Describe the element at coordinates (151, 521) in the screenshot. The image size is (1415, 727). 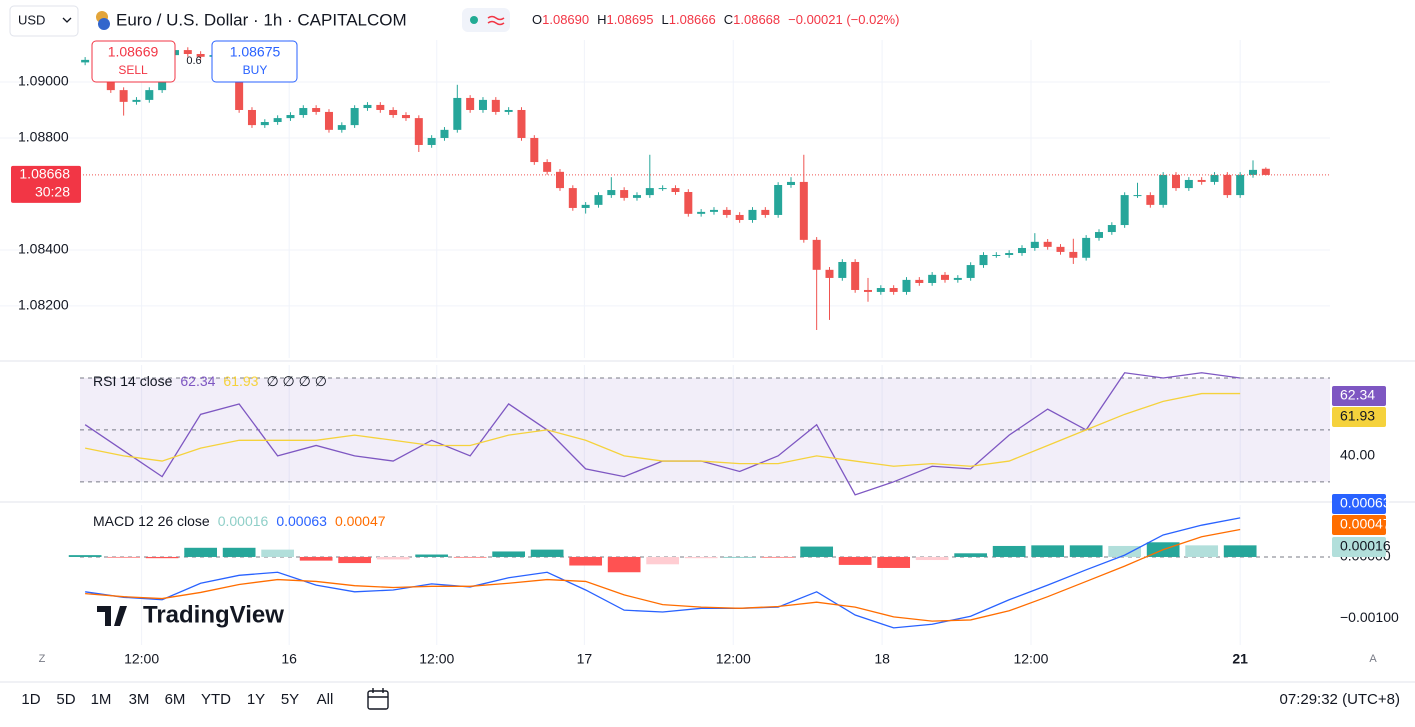
I see `indicator-title: MACD 12 26 close` at that location.